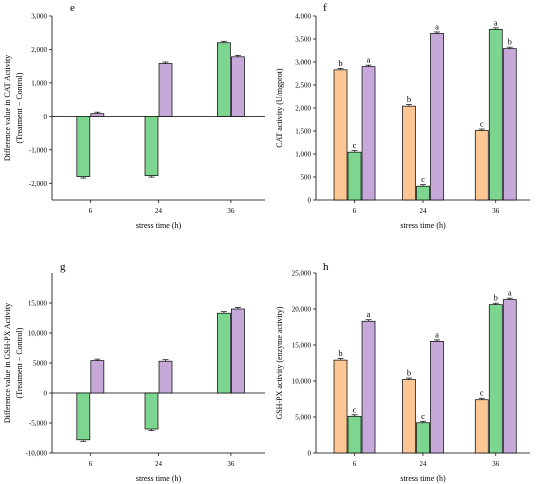 Image resolution: width=550 pixels, height=484 pixels. What do you see at coordinates (72, 8) in the screenshot?
I see `panel-letter: e` at bounding box center [72, 8].